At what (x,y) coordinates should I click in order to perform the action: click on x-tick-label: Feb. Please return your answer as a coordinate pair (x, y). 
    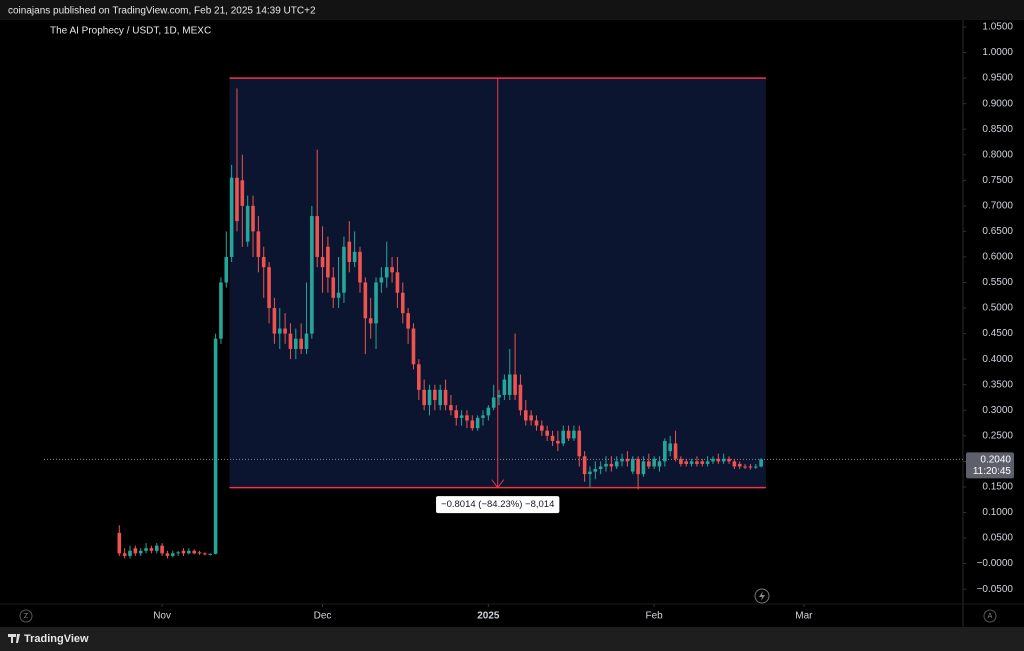
    Looking at the image, I should click on (655, 616).